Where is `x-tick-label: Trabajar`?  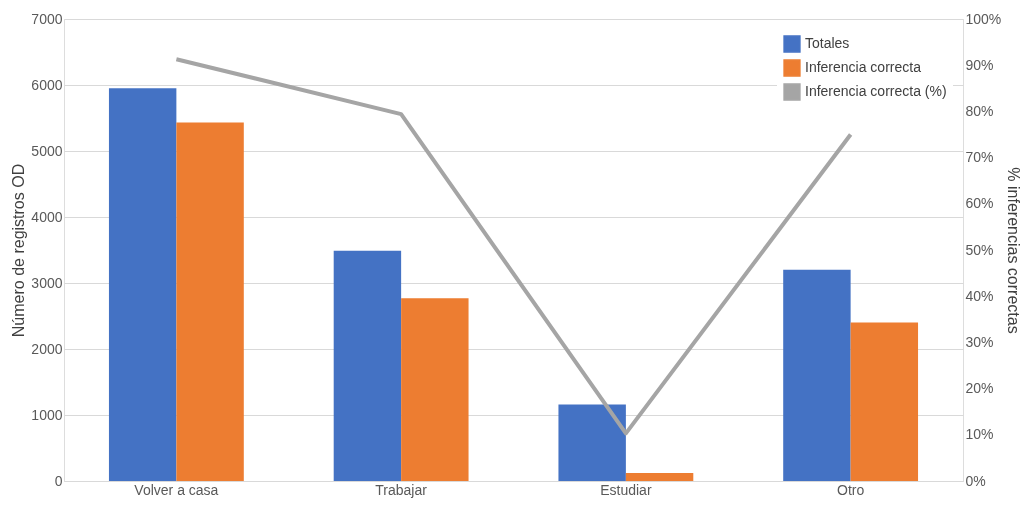 x-tick-label: Trabajar is located at coordinates (401, 489).